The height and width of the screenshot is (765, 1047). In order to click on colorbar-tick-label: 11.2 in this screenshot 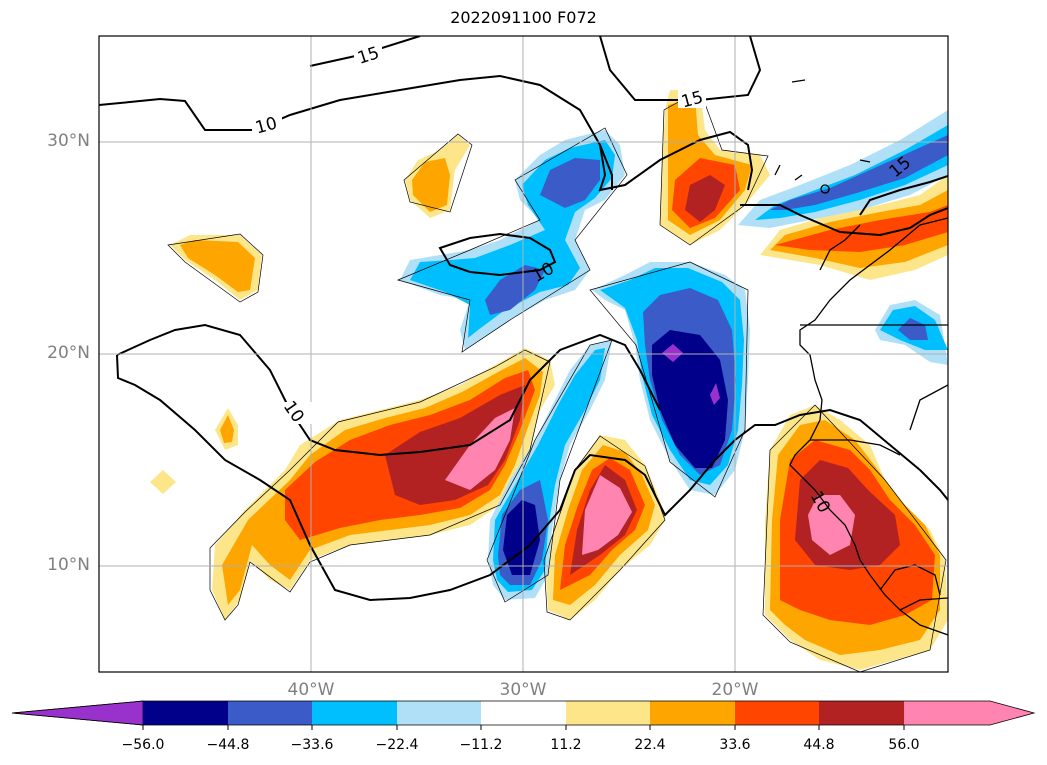, I will do `click(566, 745)`.